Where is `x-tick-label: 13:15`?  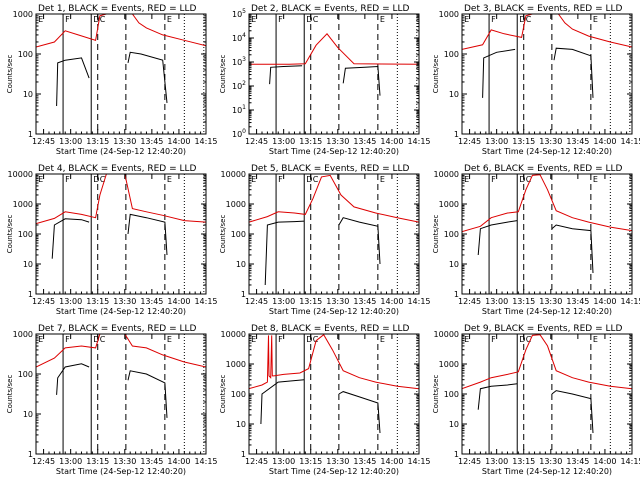 x-tick-label: 13:15 is located at coordinates (523, 301).